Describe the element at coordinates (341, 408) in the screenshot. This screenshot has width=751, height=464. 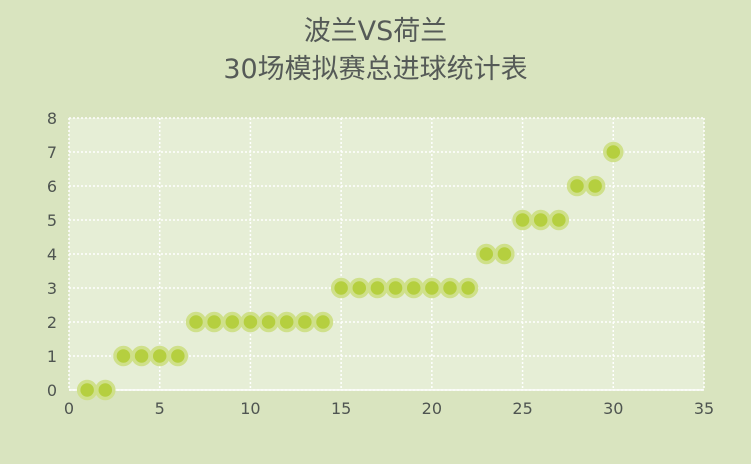
I see `x-tick-label: 15` at that location.